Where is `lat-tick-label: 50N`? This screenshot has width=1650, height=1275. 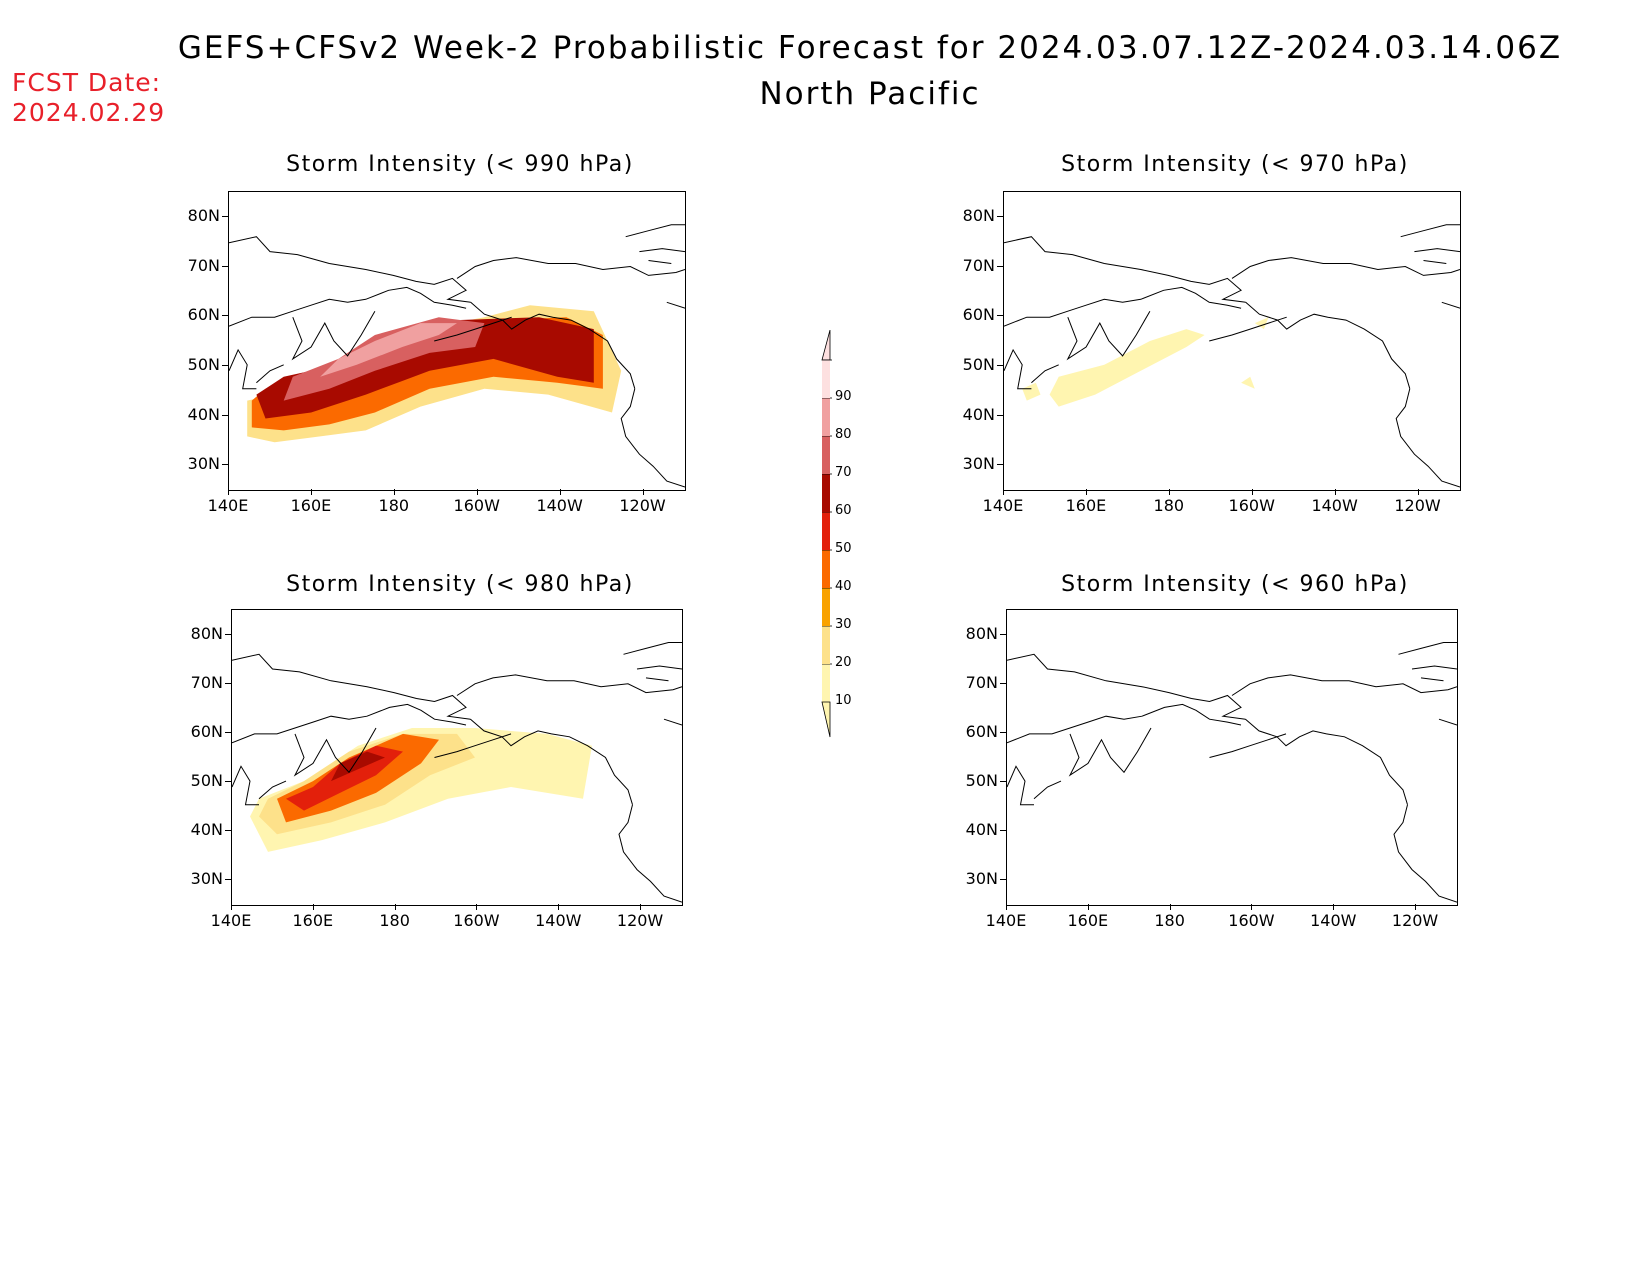
lat-tick-label: 50N is located at coordinates (981, 781).